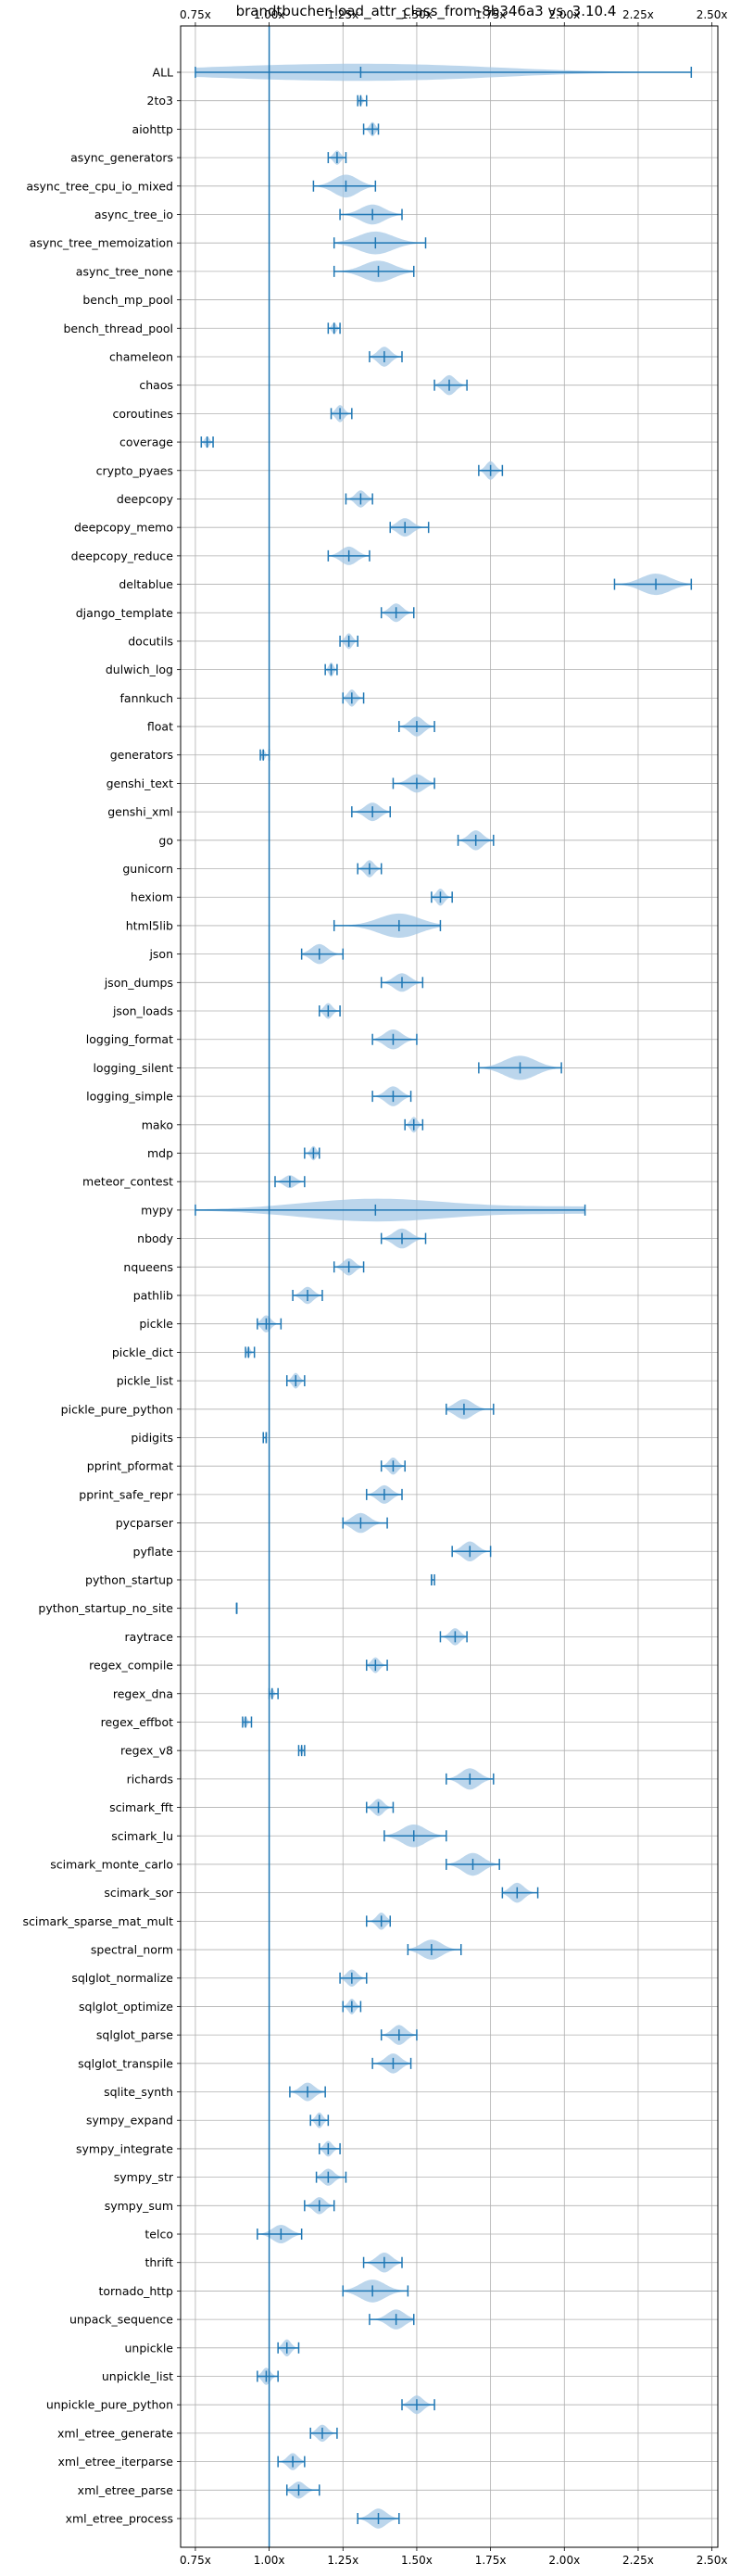 The width and height of the screenshot is (741, 2576). Describe the element at coordinates (371, 129) in the screenshot. I see `violin-aiohttp` at that location.